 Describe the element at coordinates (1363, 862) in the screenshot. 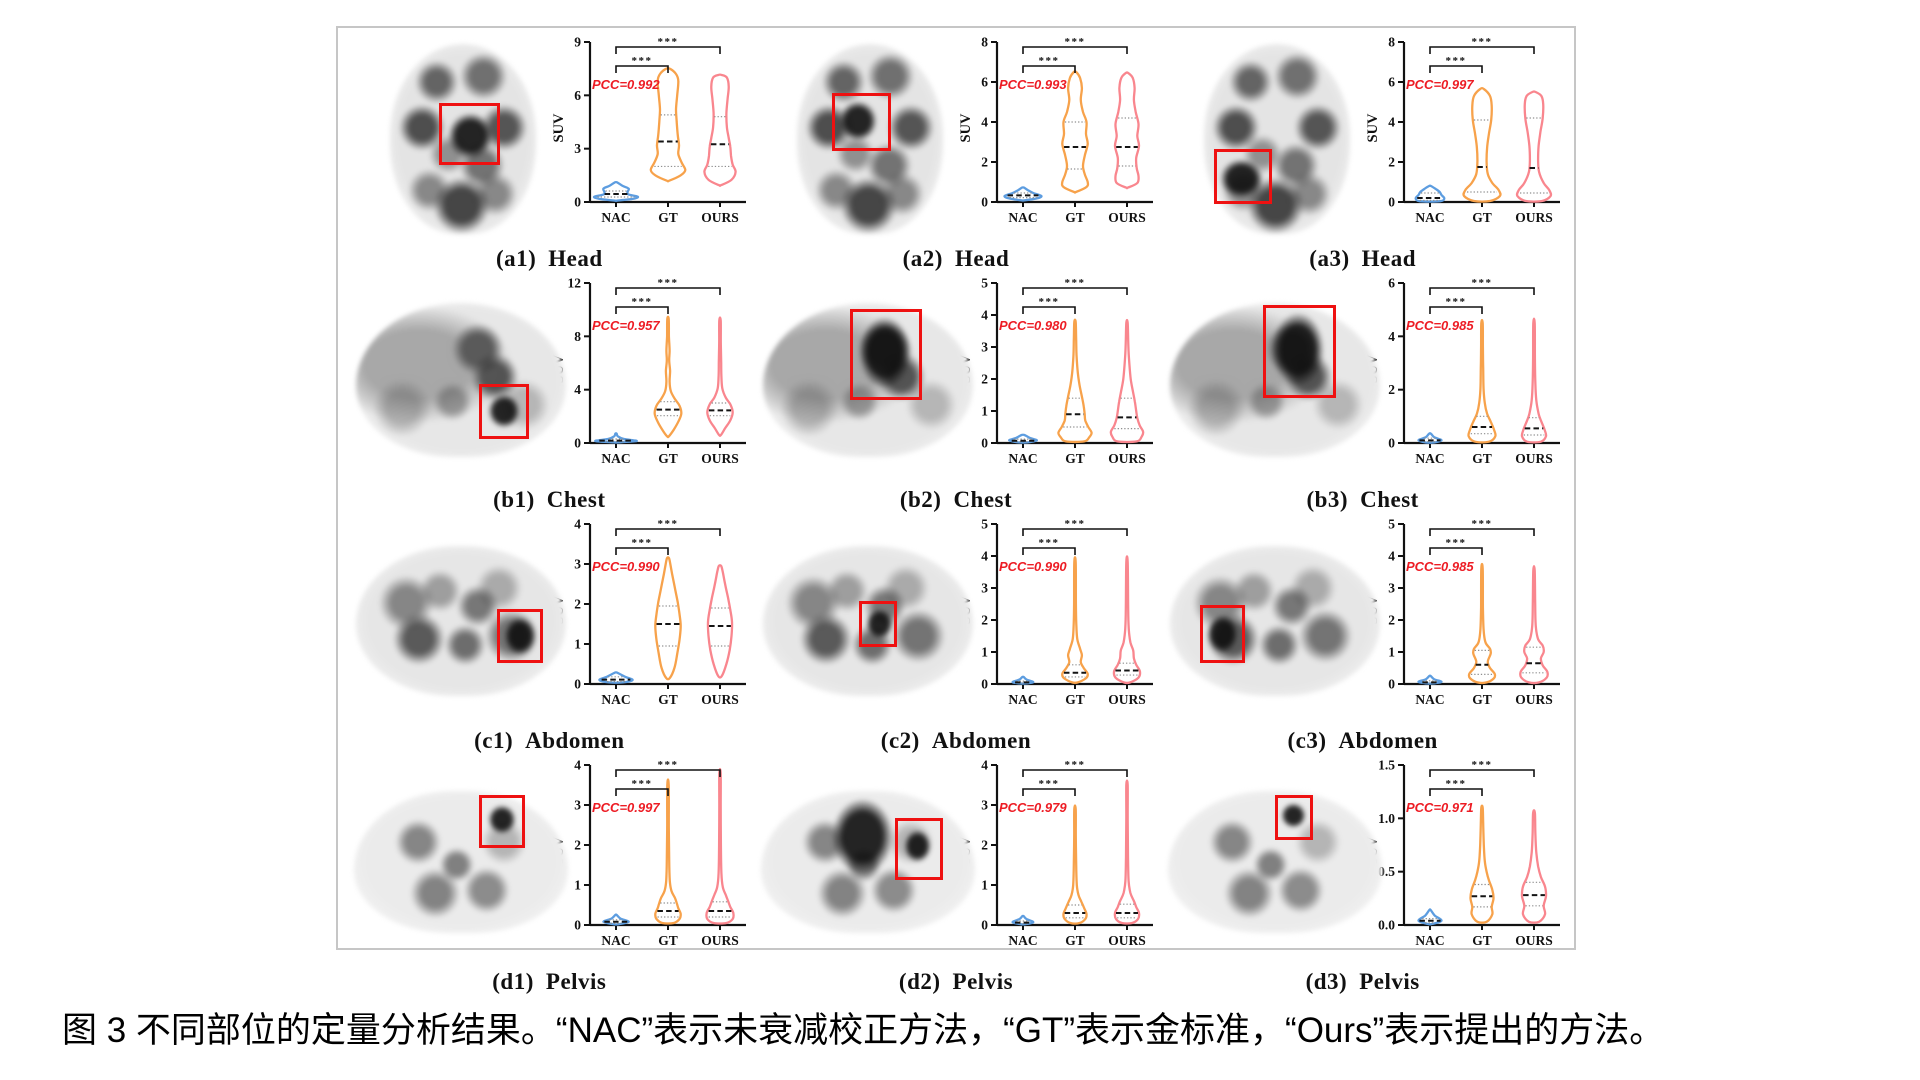

I see `panel-pair: 0.00.51.01.5SUVNACGTOURS******PCC=0.971` at that location.